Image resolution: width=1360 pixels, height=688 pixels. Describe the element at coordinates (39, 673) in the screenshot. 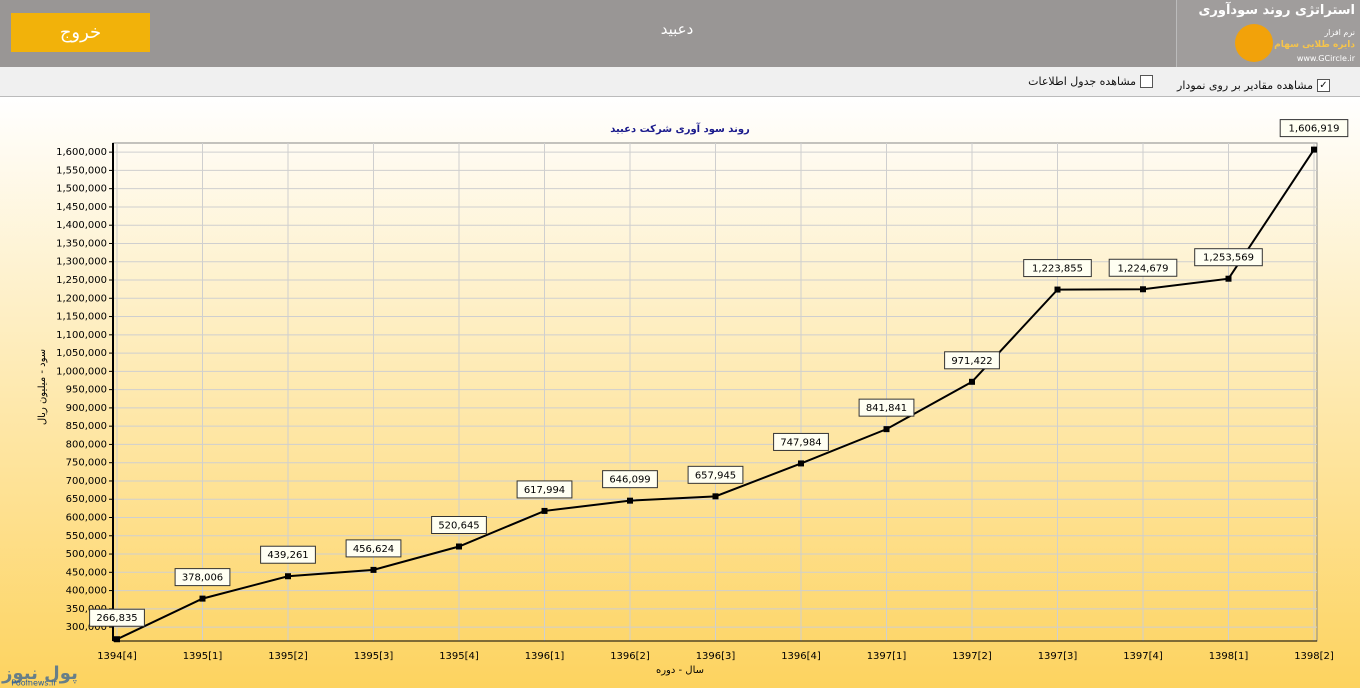

I see `watermark-name: پول نیوز` at that location.